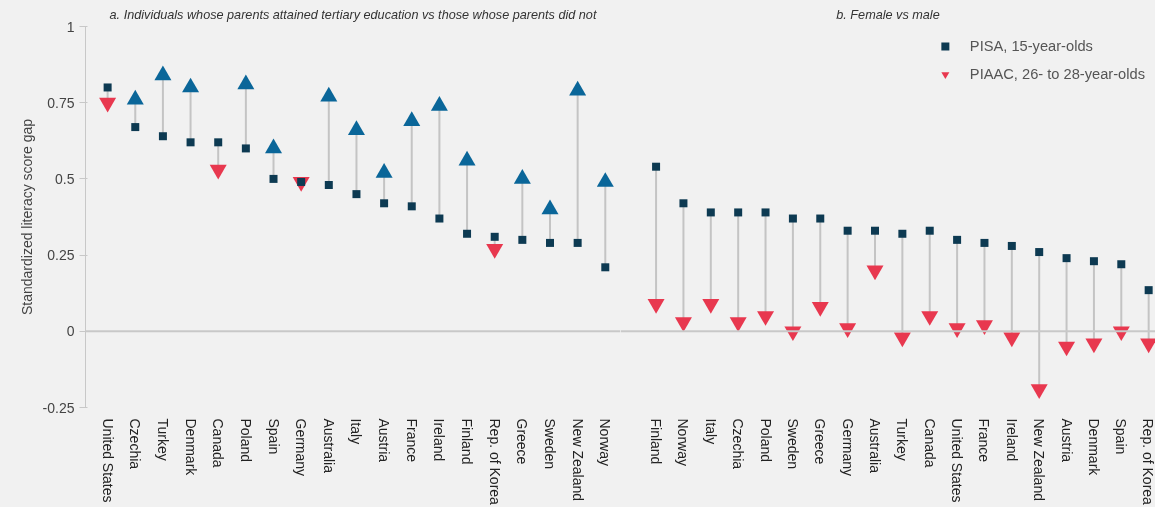 The image size is (1155, 507). I want to click on y-tick-label: 0.5, so click(65, 178).